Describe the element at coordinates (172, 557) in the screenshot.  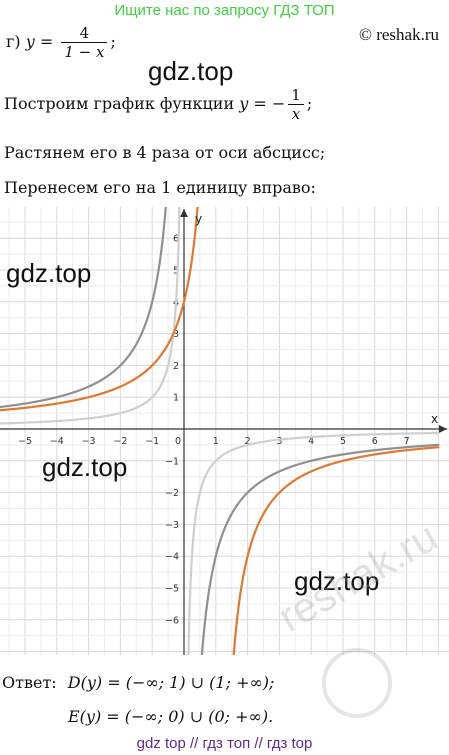
I see `y-tick-label: −4` at that location.